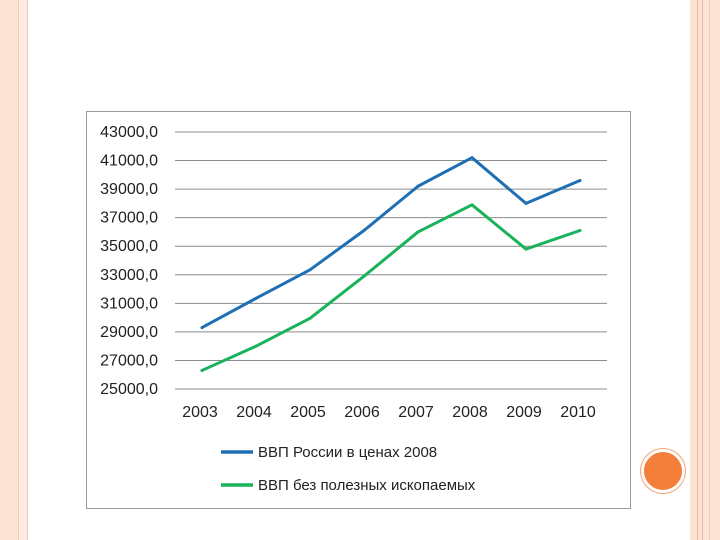 The image size is (720, 540). What do you see at coordinates (129, 218) in the screenshot?
I see `y-tick-label: 37000,0` at bounding box center [129, 218].